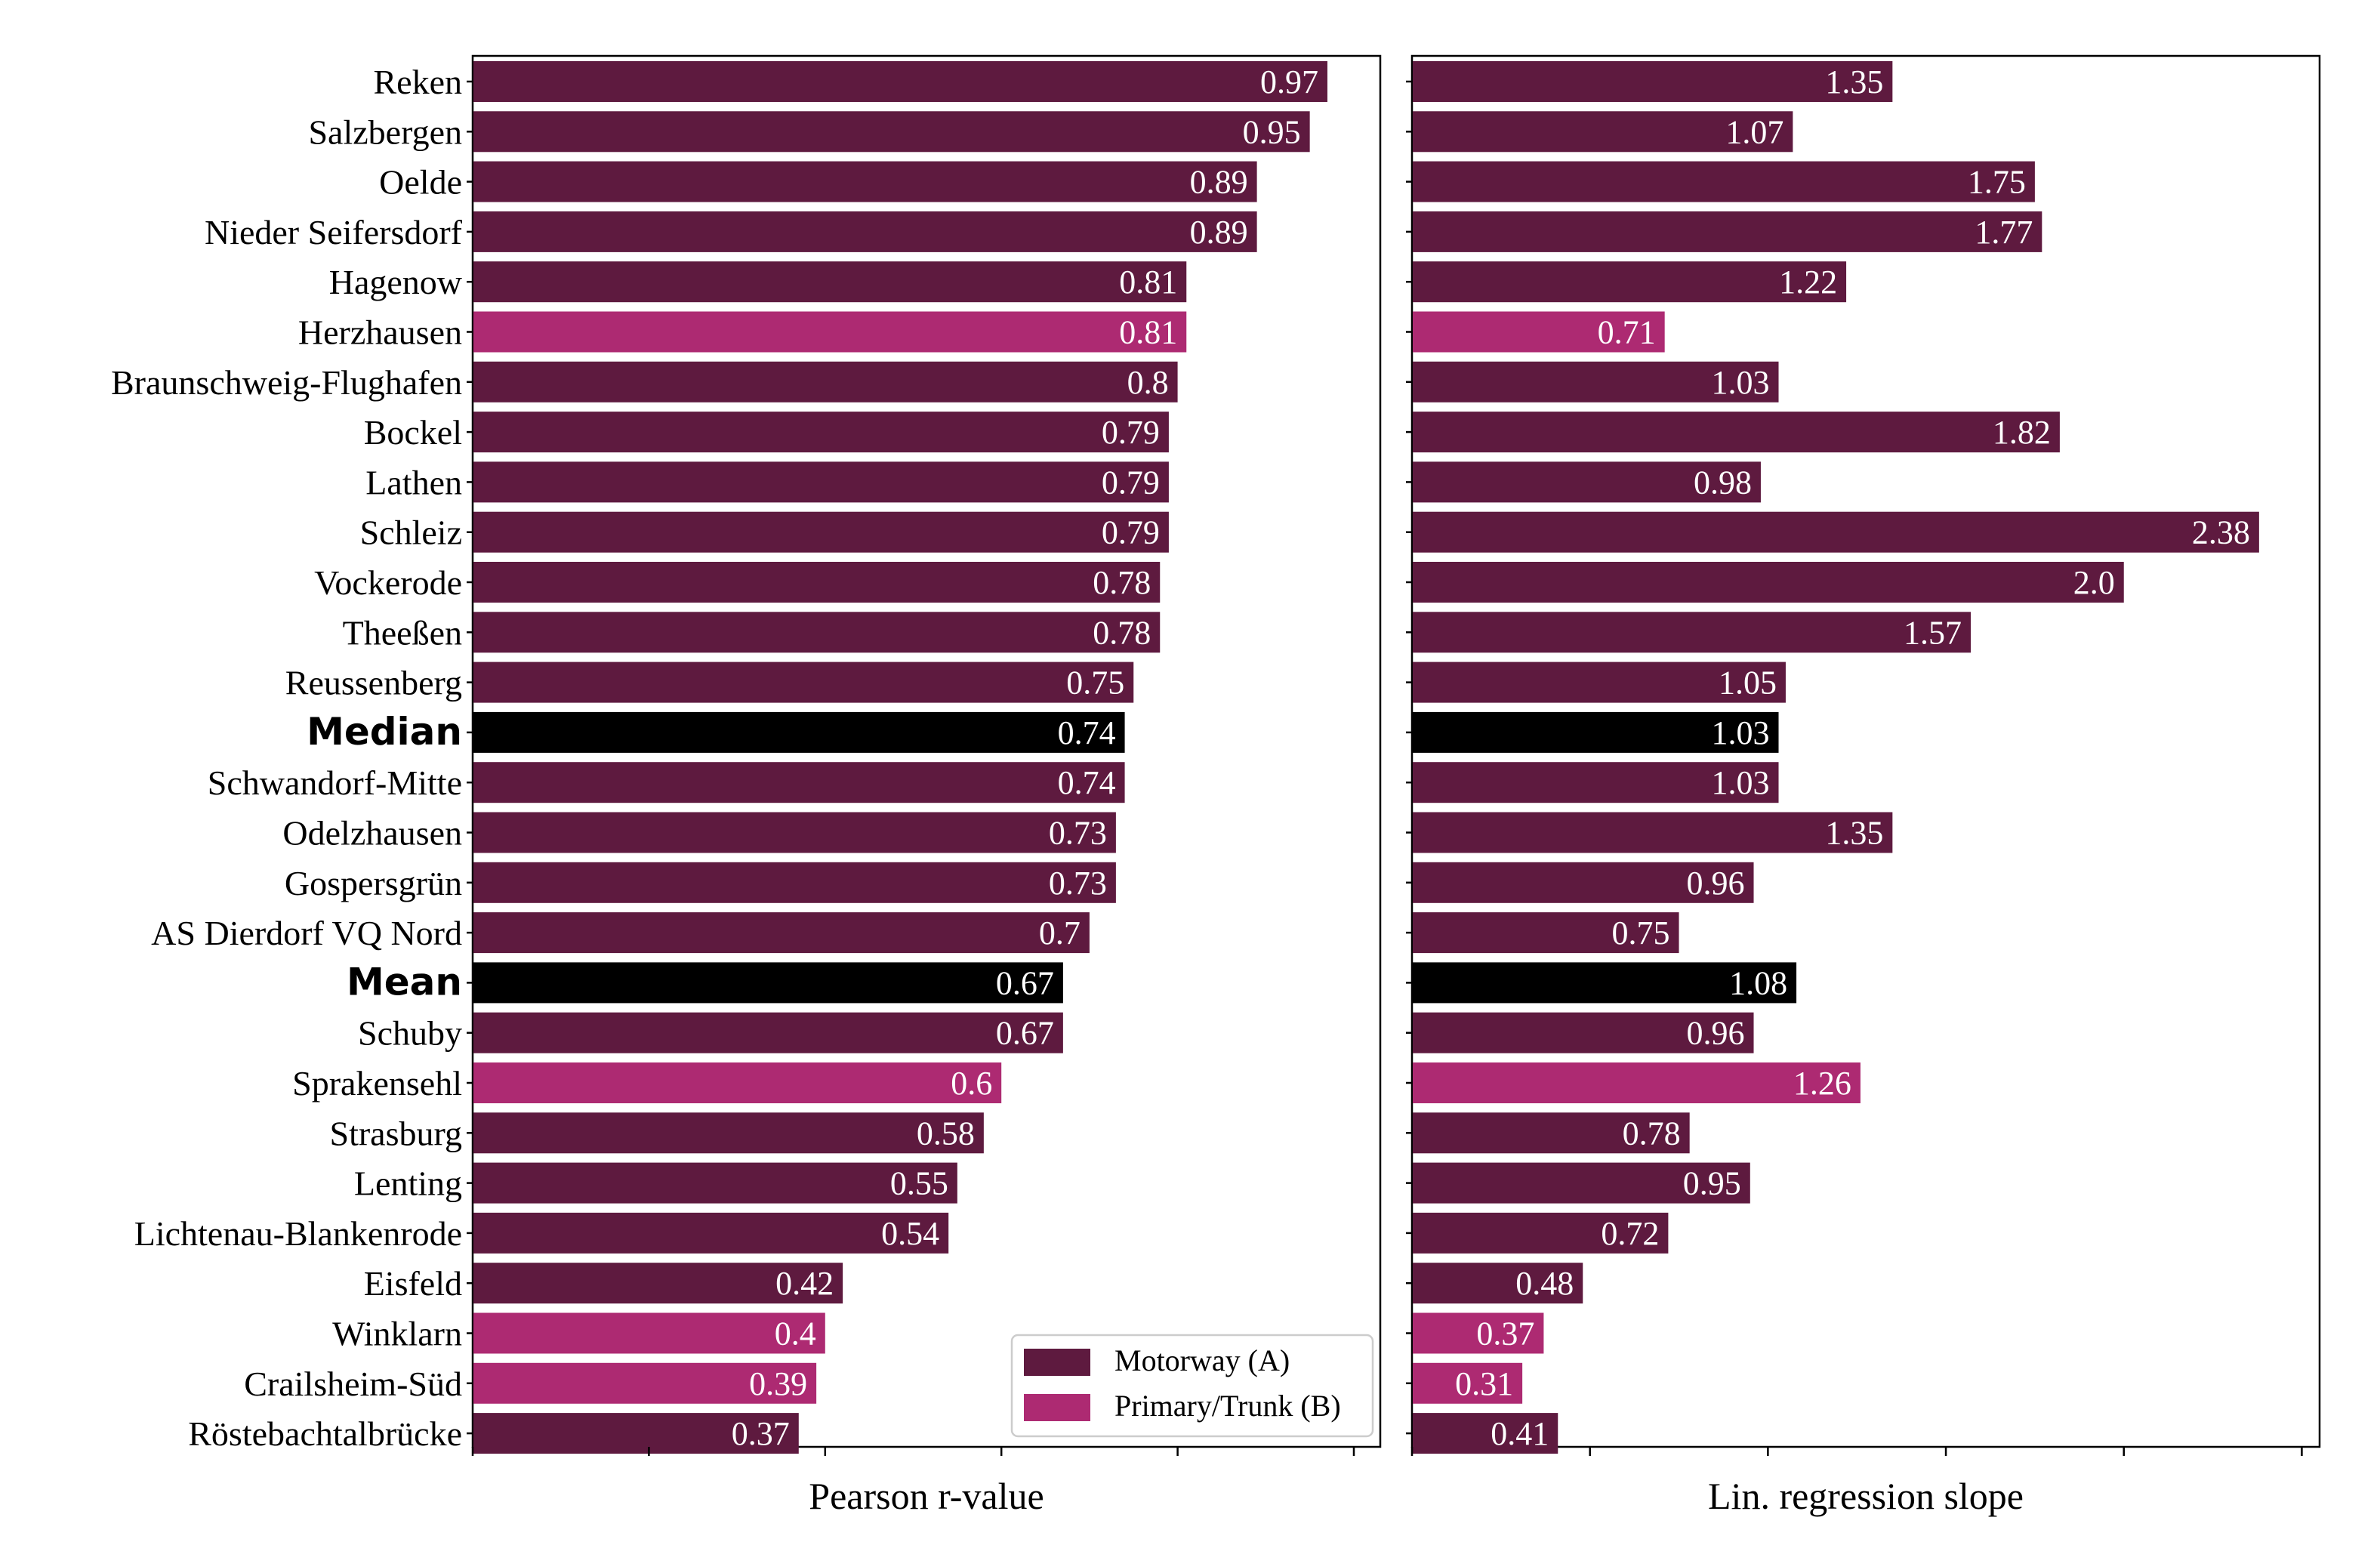 The height and width of the screenshot is (1542, 2380). I want to click on category-label-reussenberg: Reussenberg, so click(373, 683).